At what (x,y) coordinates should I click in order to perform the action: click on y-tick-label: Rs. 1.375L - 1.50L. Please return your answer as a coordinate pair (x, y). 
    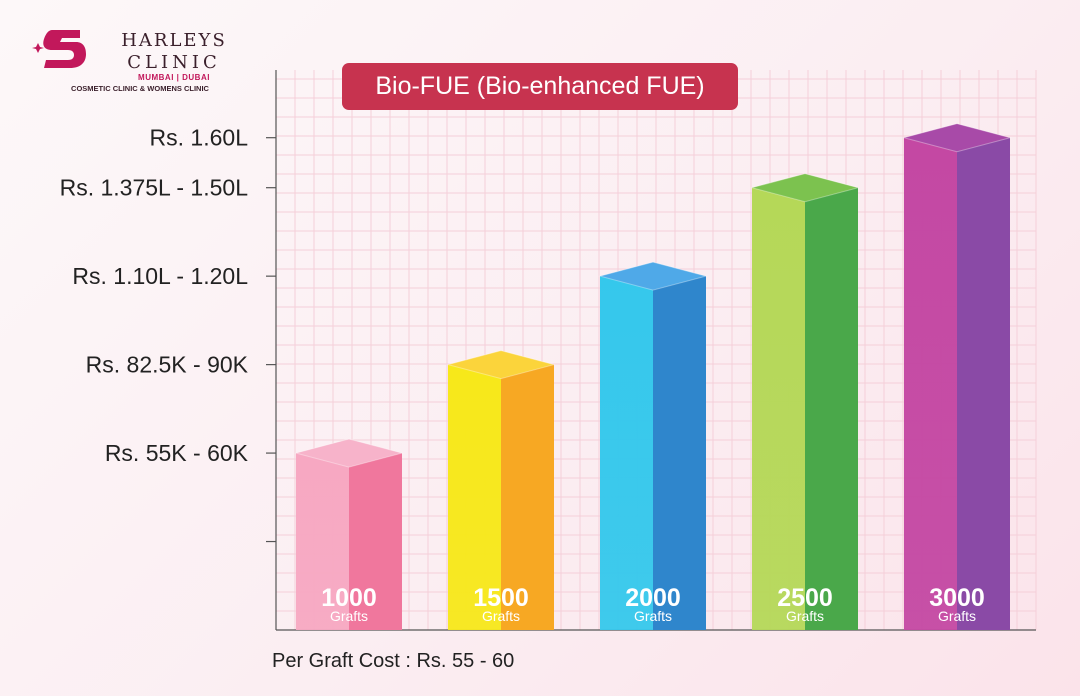
    Looking at the image, I should click on (154, 188).